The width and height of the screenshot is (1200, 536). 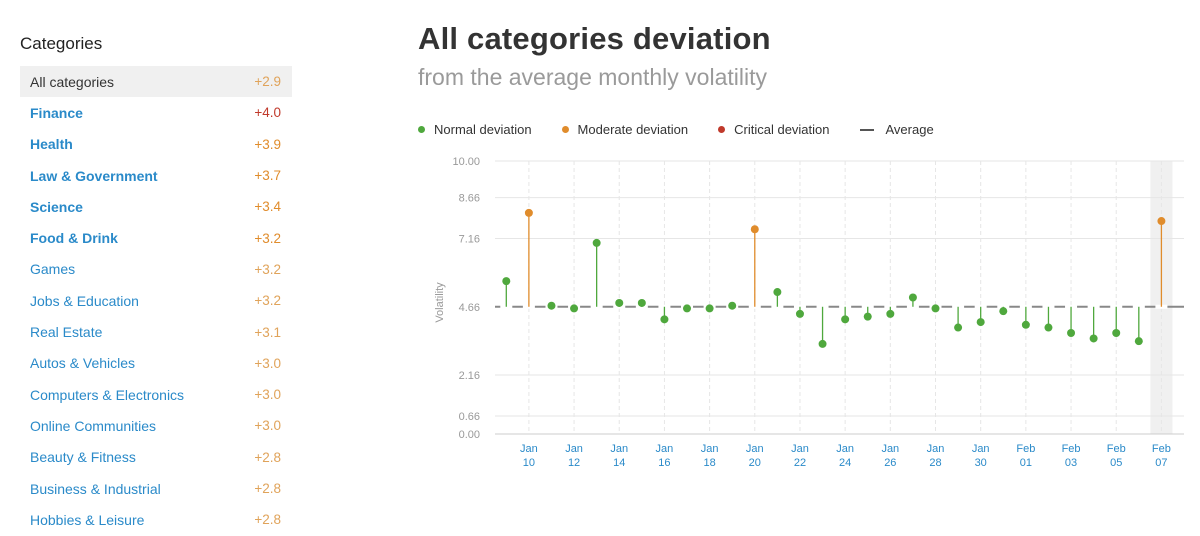 I want to click on y-tick-label: 8.66, so click(x=469, y=199).